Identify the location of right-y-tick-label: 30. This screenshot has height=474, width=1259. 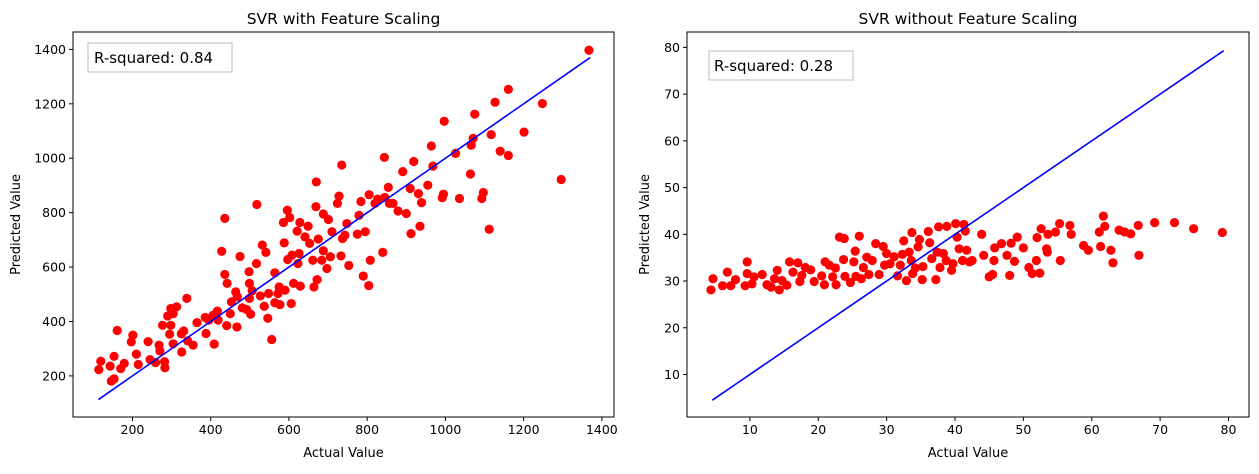
(672, 281).